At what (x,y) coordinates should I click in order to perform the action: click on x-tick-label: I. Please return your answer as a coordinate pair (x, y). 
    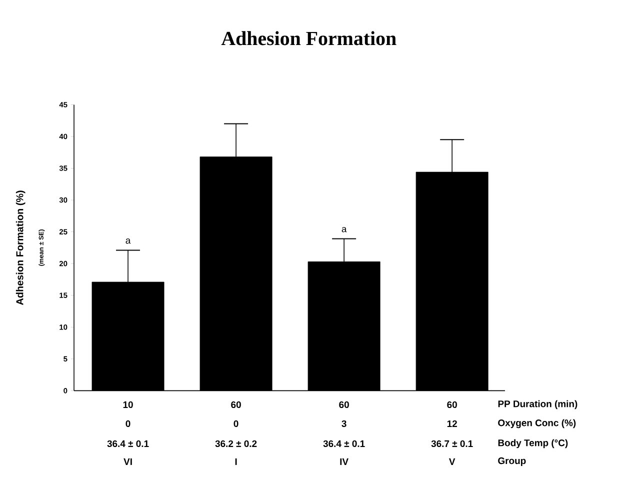
    Looking at the image, I should click on (236, 461).